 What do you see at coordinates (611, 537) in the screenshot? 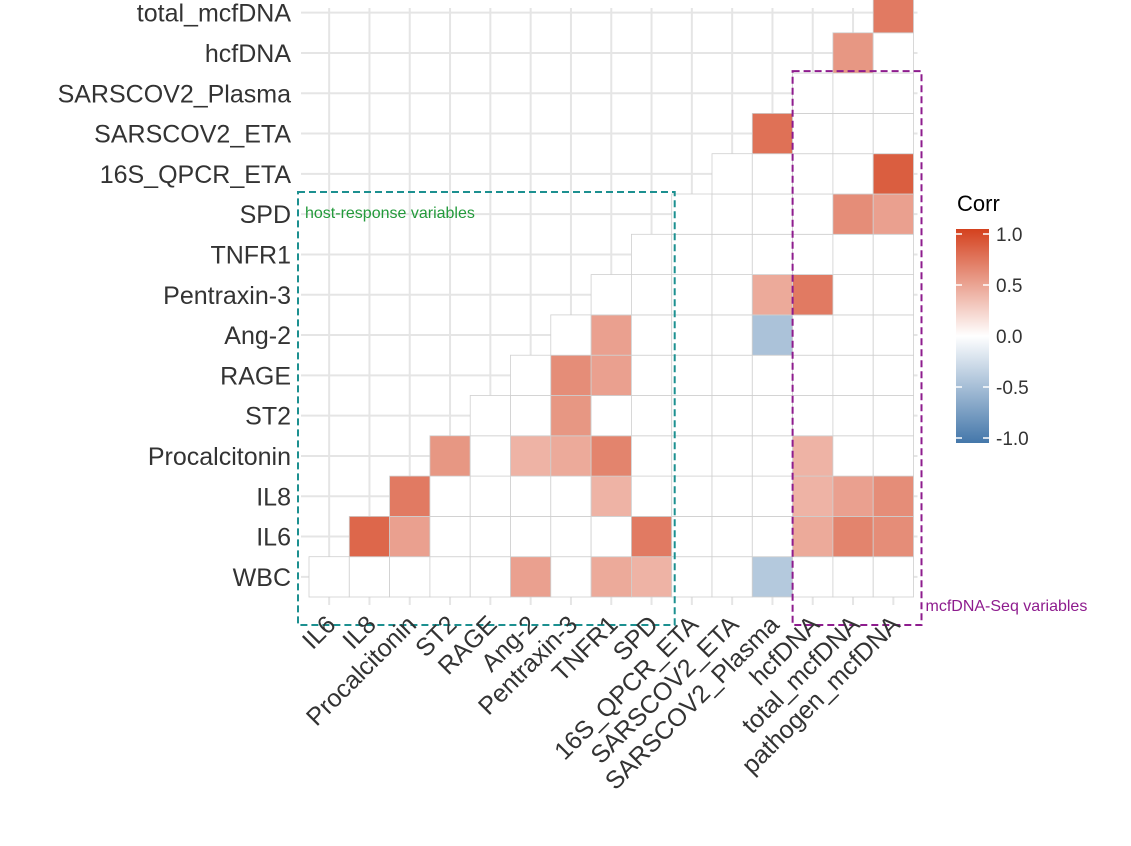
I see `heatmap-cell-TNFR1-IL6` at bounding box center [611, 537].